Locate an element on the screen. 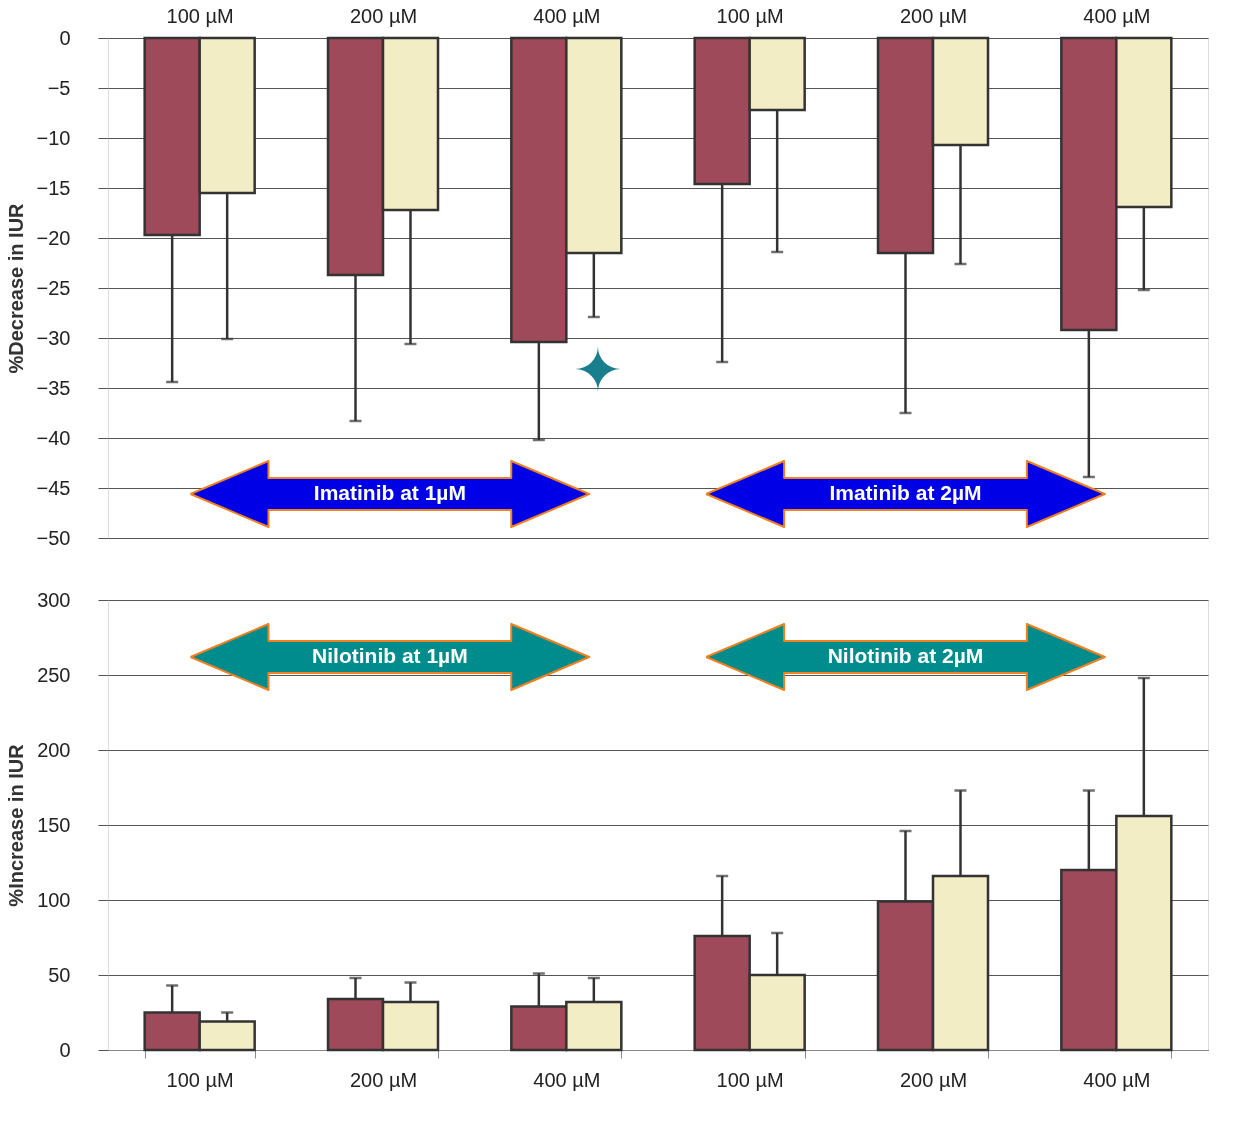 This screenshot has width=1253, height=1129. annotation: Imatinib at 2µM is located at coordinates (905, 492).